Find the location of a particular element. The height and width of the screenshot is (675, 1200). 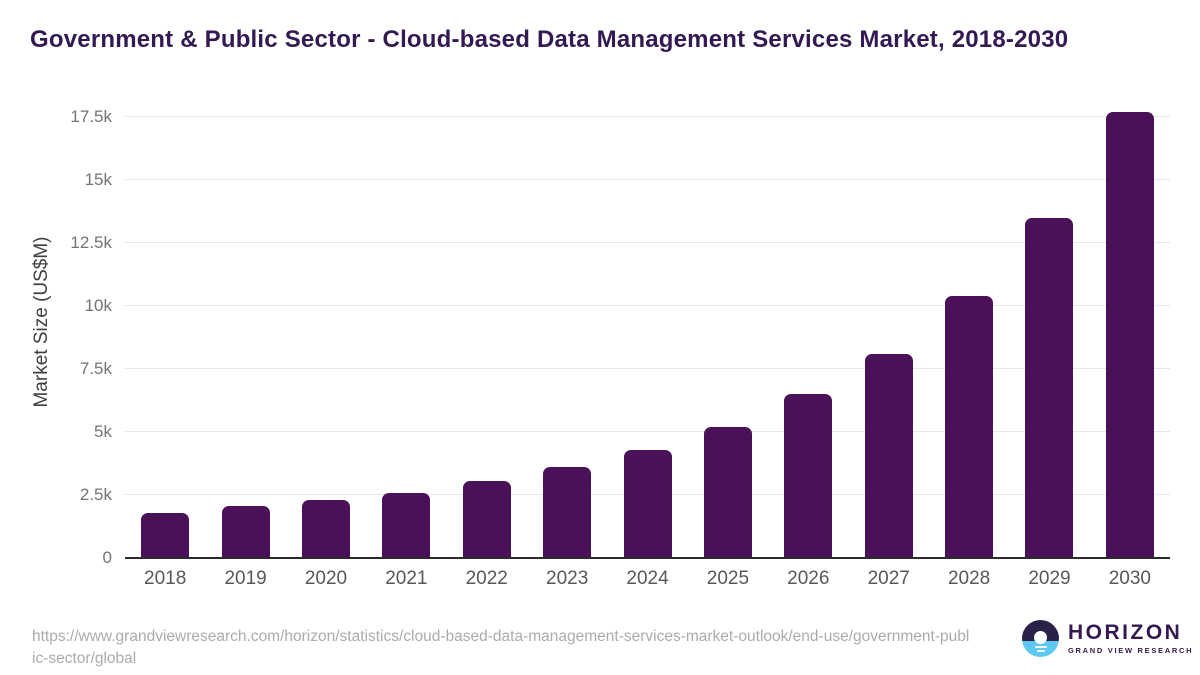

x-axis-label-2020: 2020 is located at coordinates (326, 578).